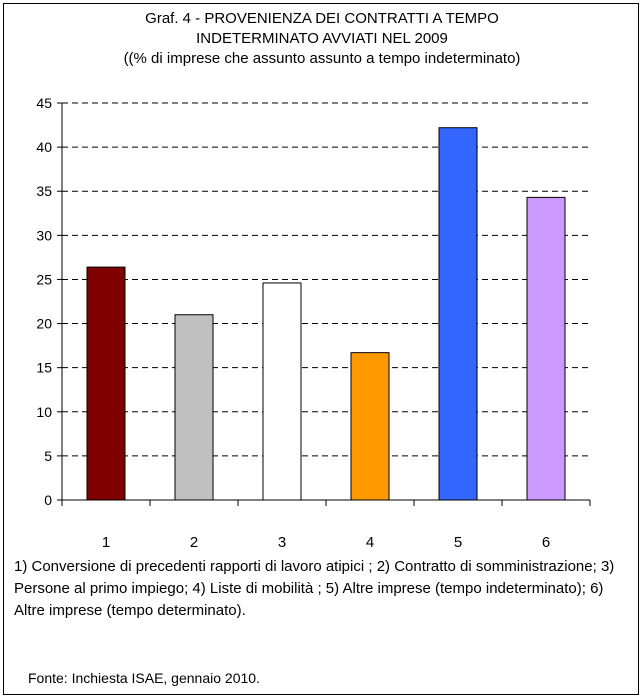  Describe the element at coordinates (44, 279) in the screenshot. I see `y-tick-label: 25` at that location.